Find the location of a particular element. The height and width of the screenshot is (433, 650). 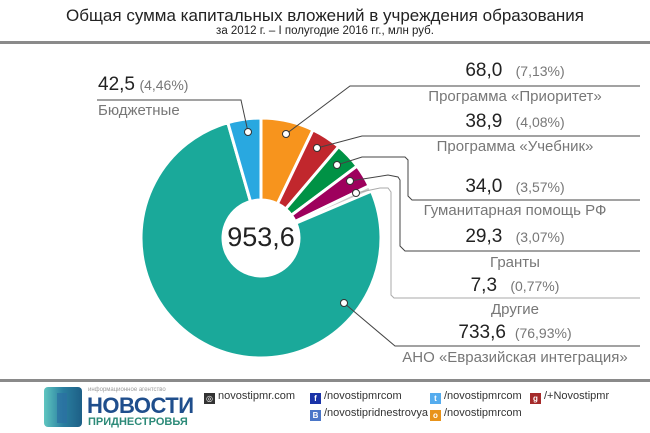

slice-value: 34,0 is located at coordinates (484, 186).